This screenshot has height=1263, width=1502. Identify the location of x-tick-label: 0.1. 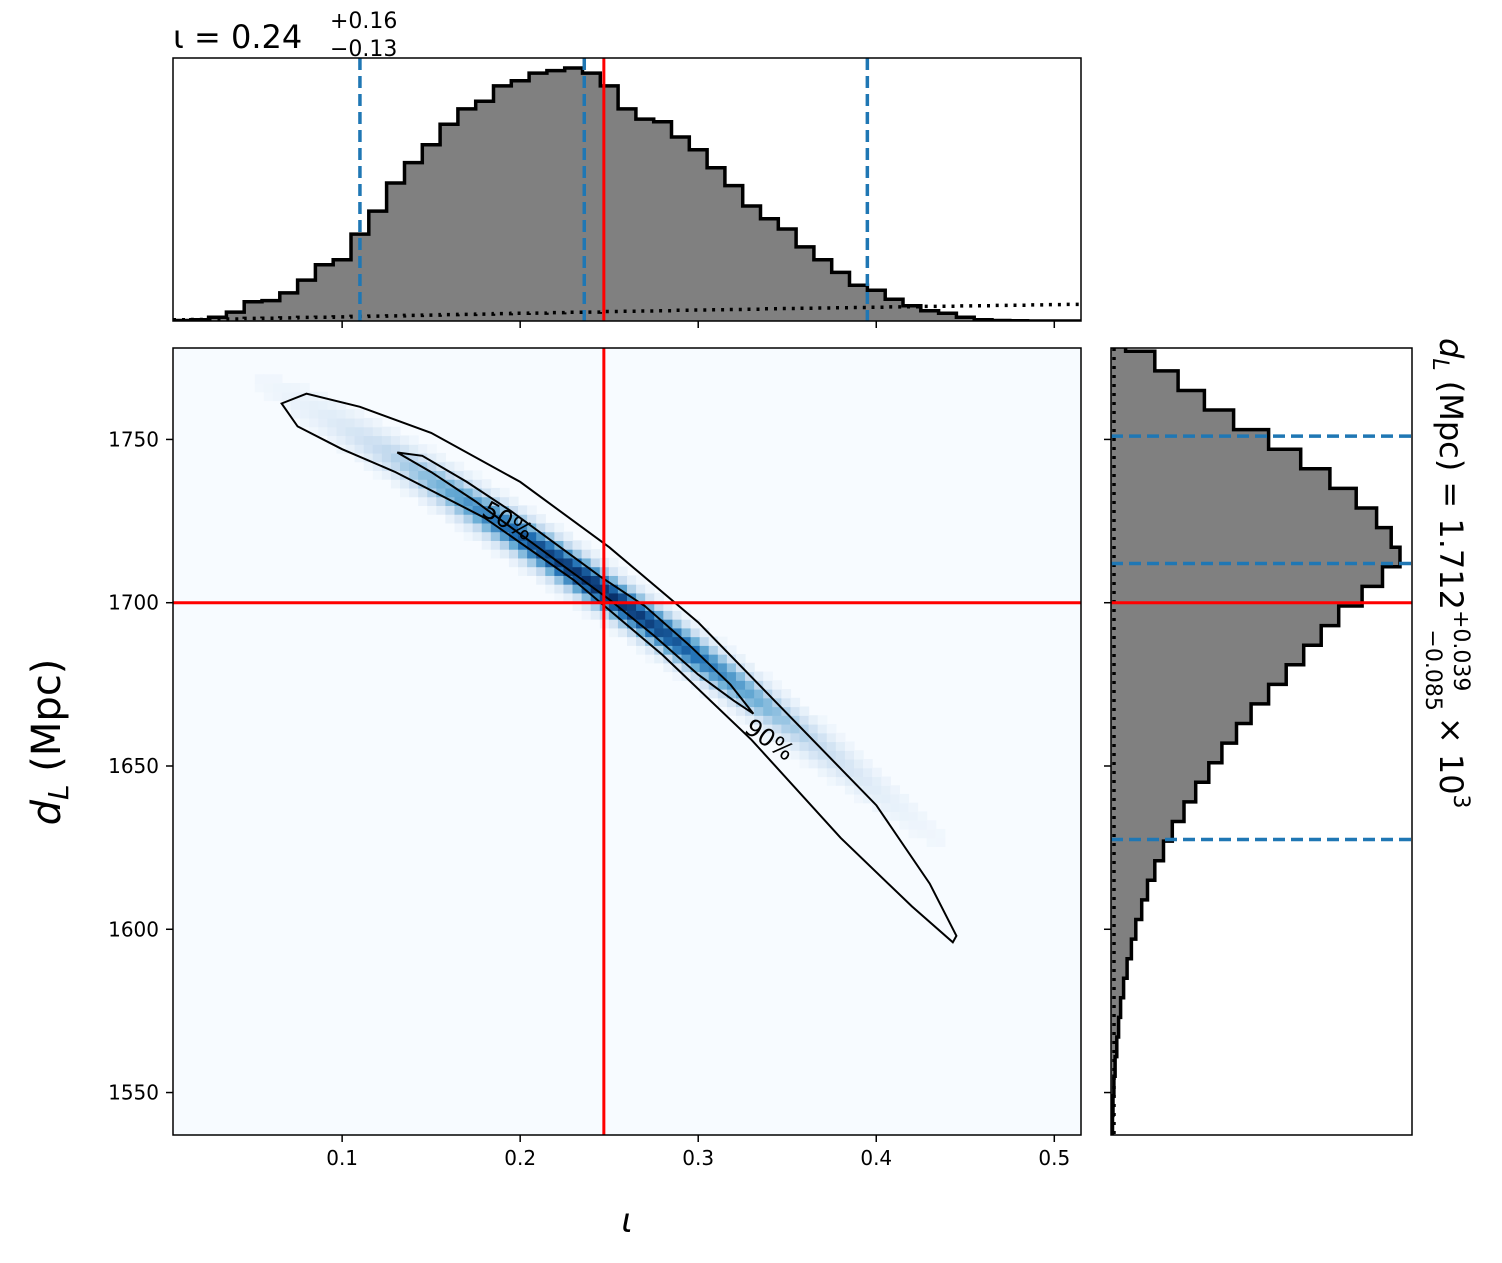
(342, 1158).